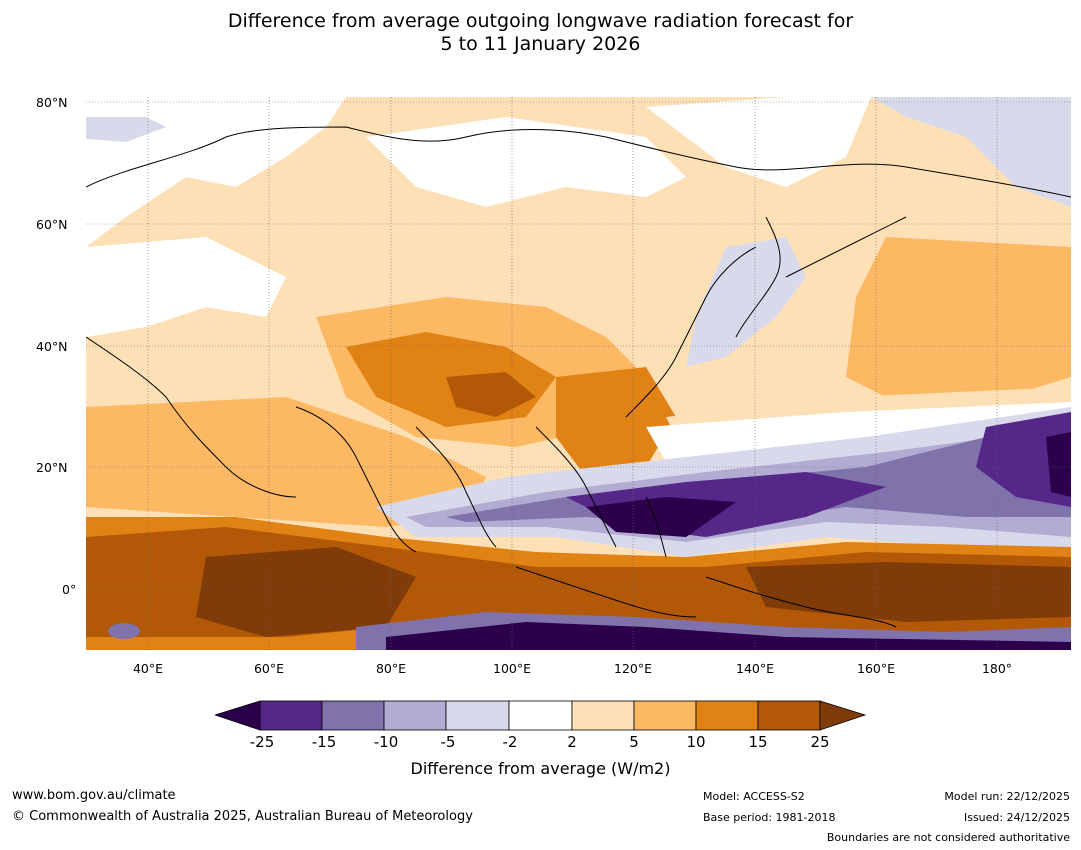 The image size is (1081, 850). What do you see at coordinates (755, 668) in the screenshot?
I see `lon-label-140e: 140°E` at bounding box center [755, 668].